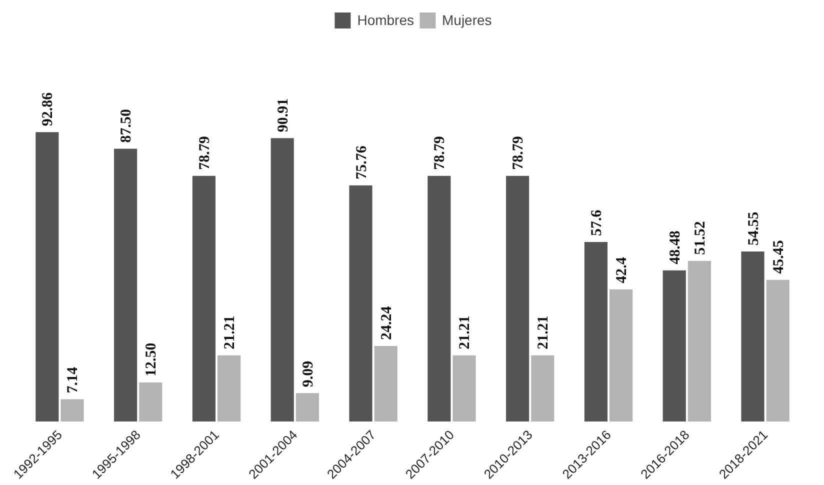 This screenshot has width=824, height=485. What do you see at coordinates (778, 257) in the screenshot?
I see `data-label: 45.45` at bounding box center [778, 257].